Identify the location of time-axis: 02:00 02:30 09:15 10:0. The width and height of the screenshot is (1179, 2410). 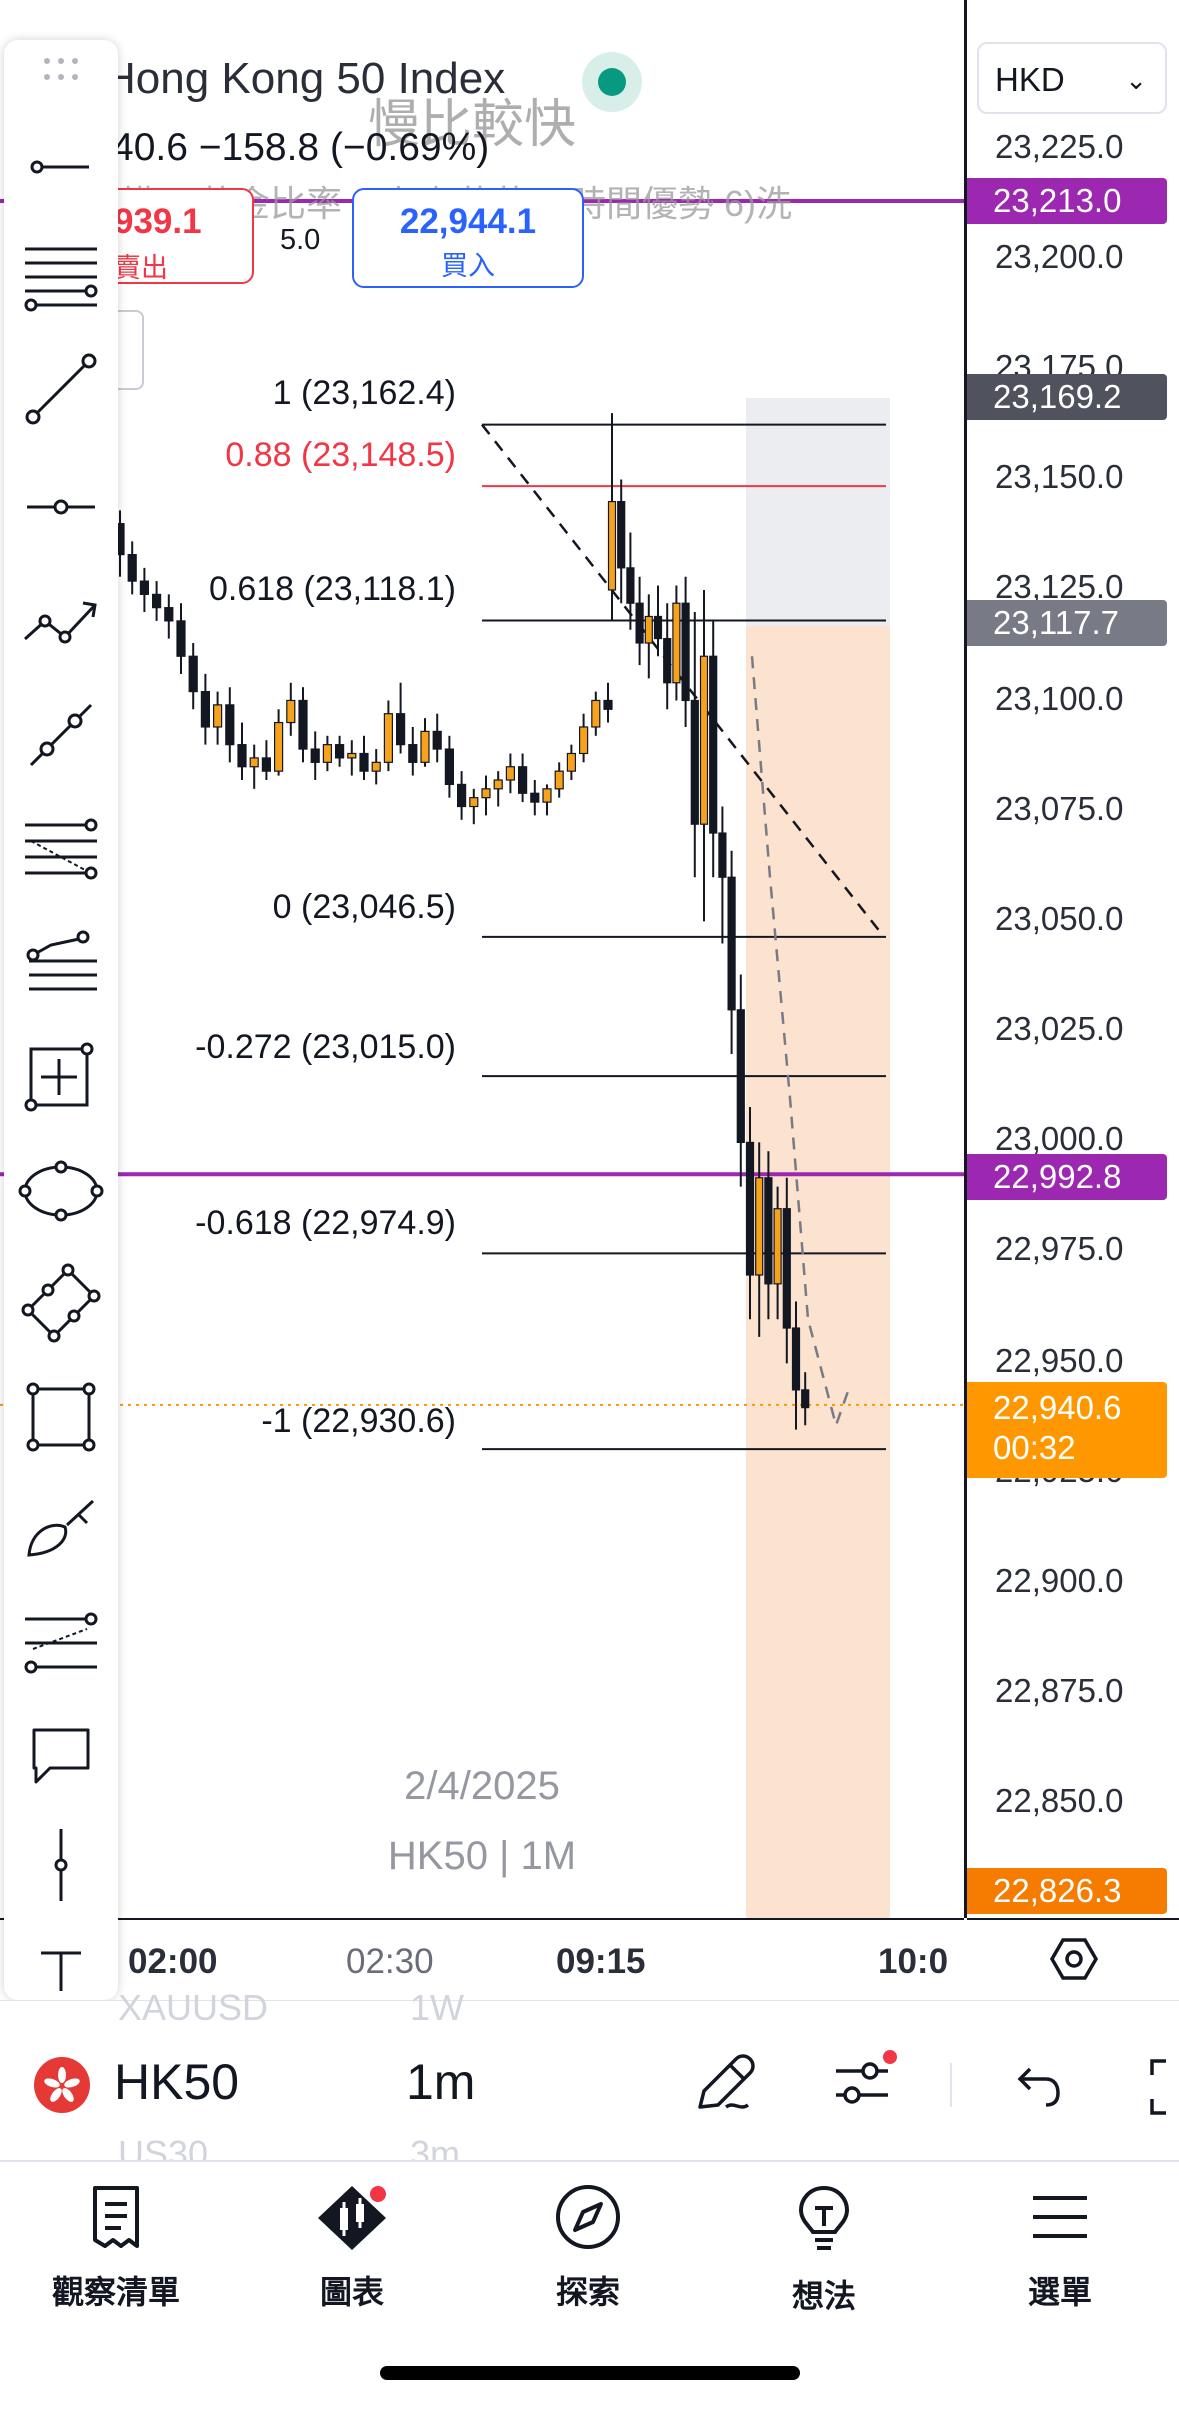
(482, 1960).